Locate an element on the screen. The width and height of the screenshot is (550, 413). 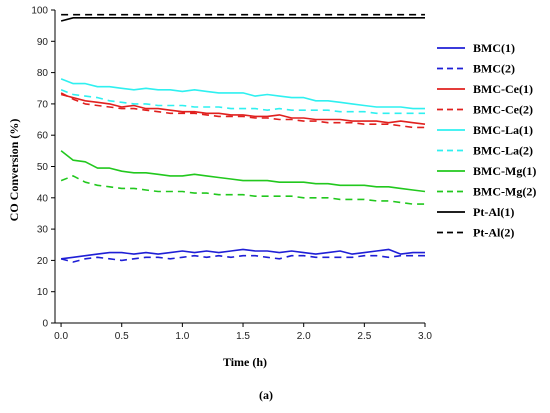
legend-label: BMC-La(2) is located at coordinates (503, 151).